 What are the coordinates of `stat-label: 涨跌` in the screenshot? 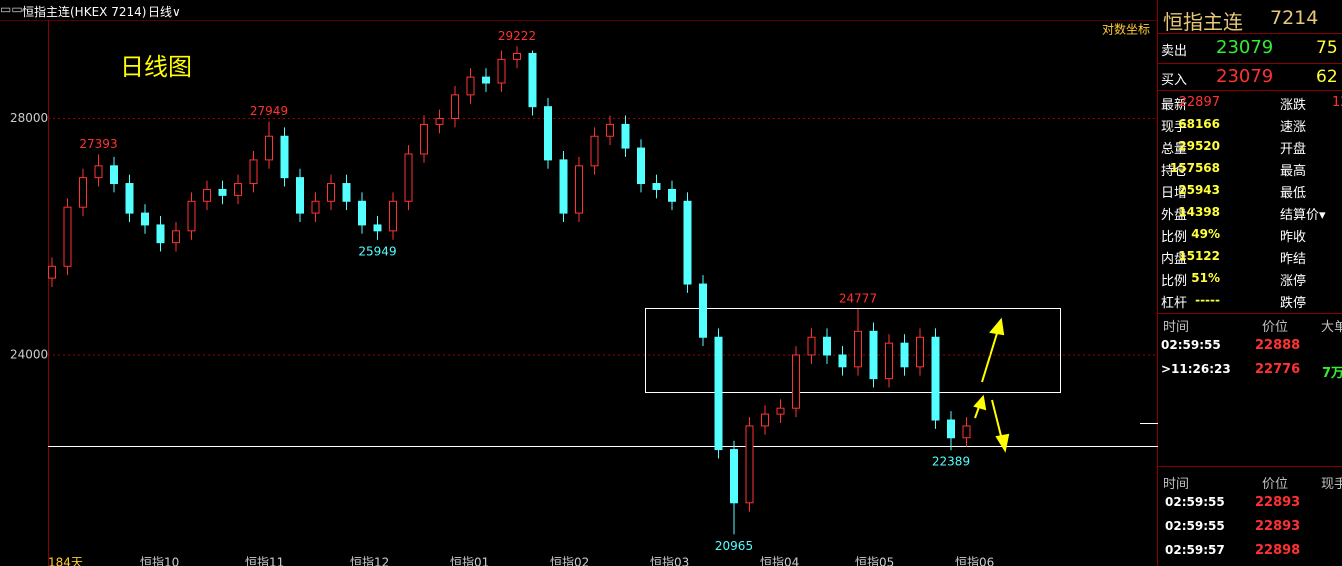 It's located at (1293, 105).